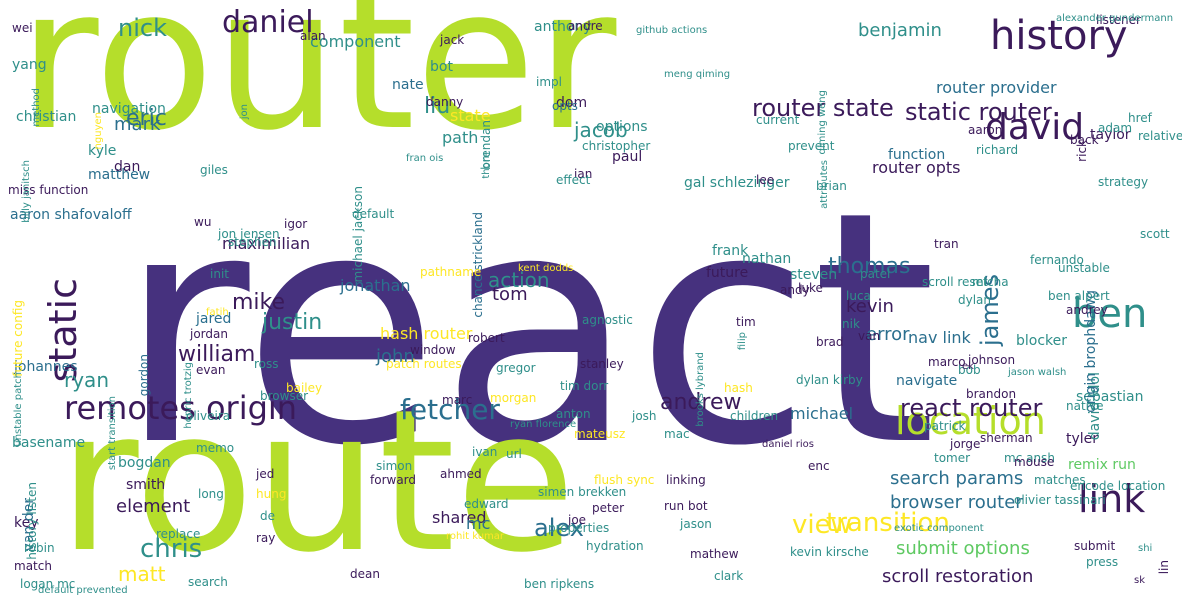 This screenshot has height=601, width=1182. I want to click on word-remix-run: remix run, so click(1102, 465).